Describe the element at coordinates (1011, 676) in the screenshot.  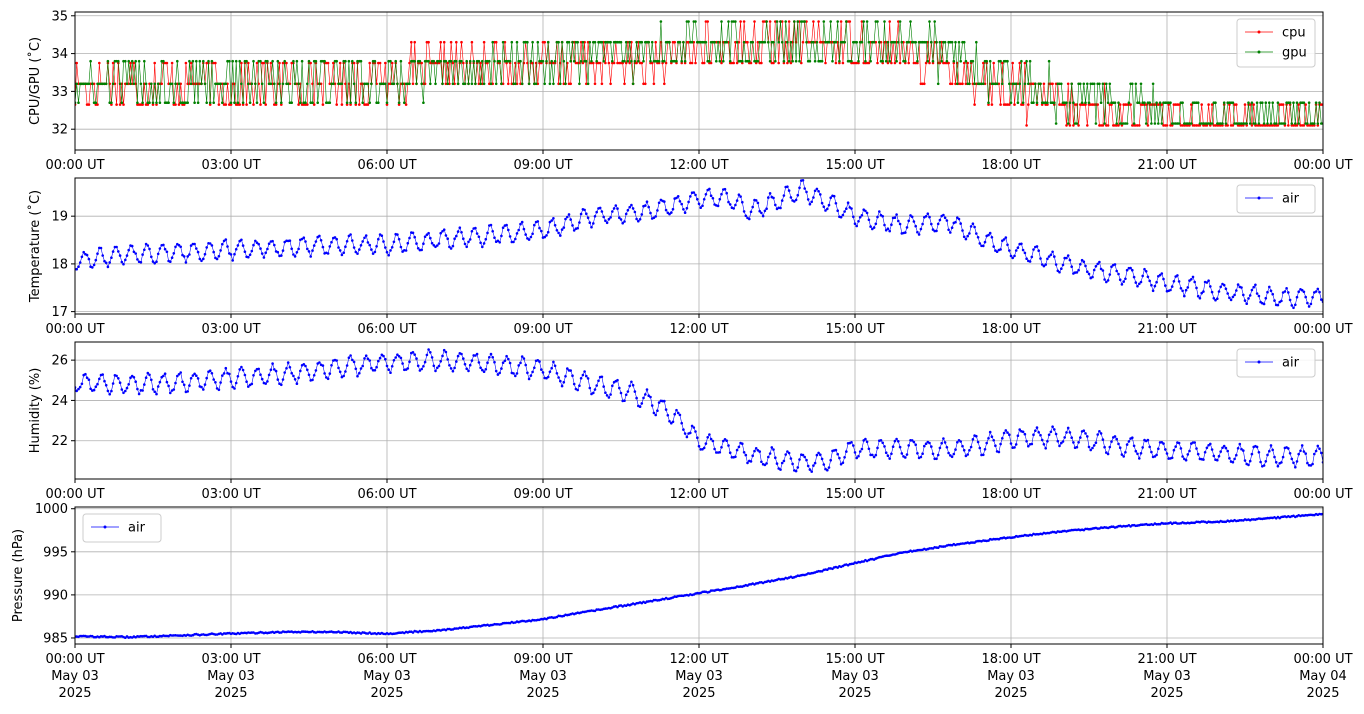
I see `x-tick-date: May 03` at that location.